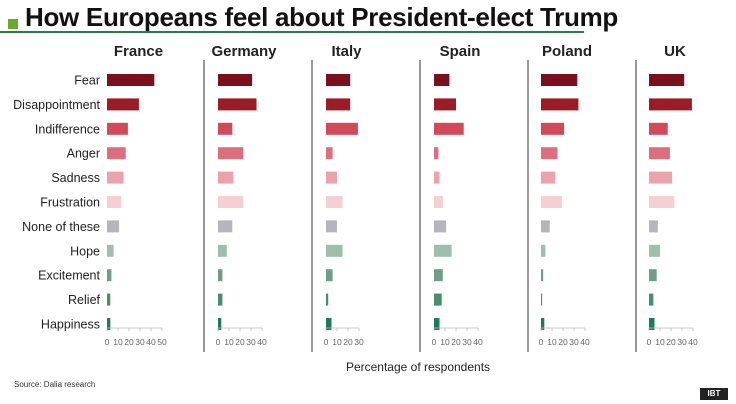 This screenshot has width=736, height=404. Describe the element at coordinates (140, 342) in the screenshot. I see `tick-label-france-30: 30` at that location.